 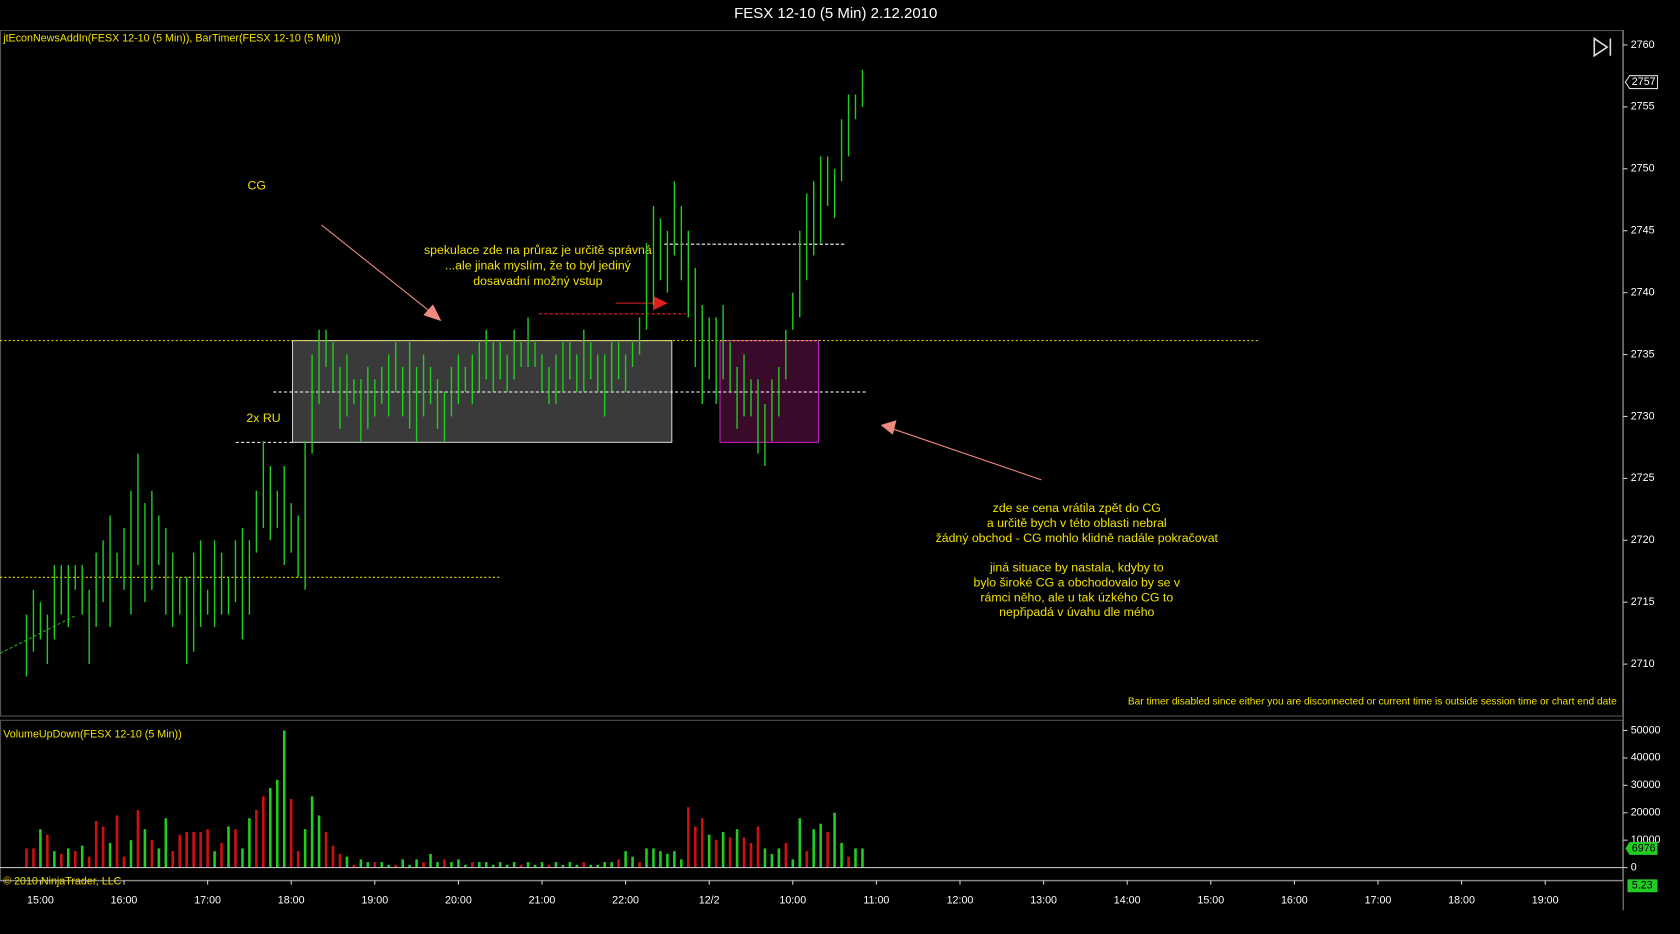 I want to click on x-tick-label: 15:00, so click(x=40, y=901).